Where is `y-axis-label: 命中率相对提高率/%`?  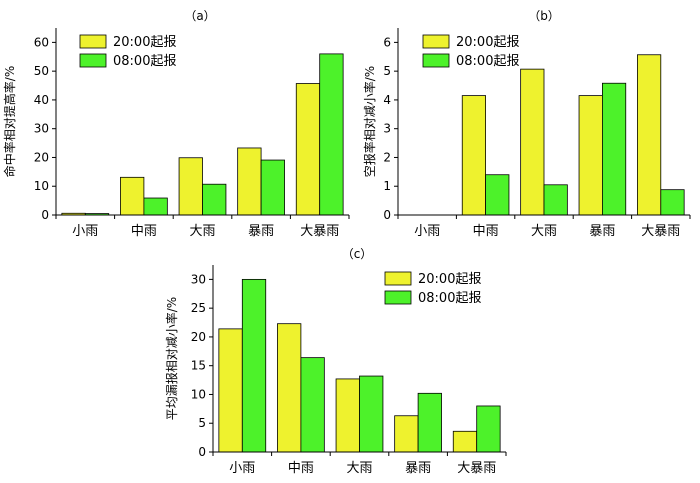 y-axis-label: 命中率相对提高率/% is located at coordinates (9, 121).